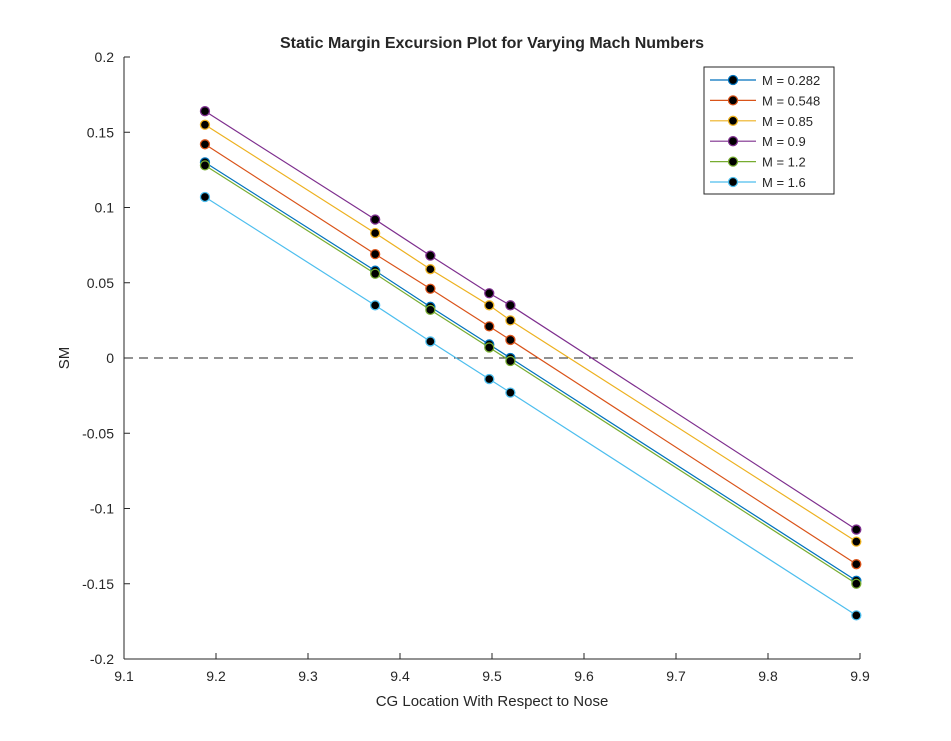 This screenshot has height=741, width=951. I want to click on legend-entry: M = 0.282, so click(765, 80).